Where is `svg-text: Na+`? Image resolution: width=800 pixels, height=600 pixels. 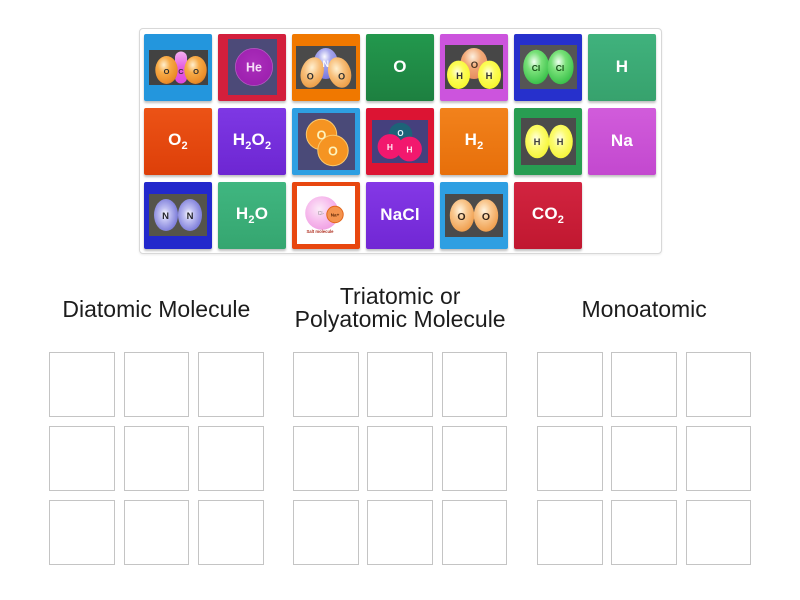 svg-text: Na+ is located at coordinates (335, 215).